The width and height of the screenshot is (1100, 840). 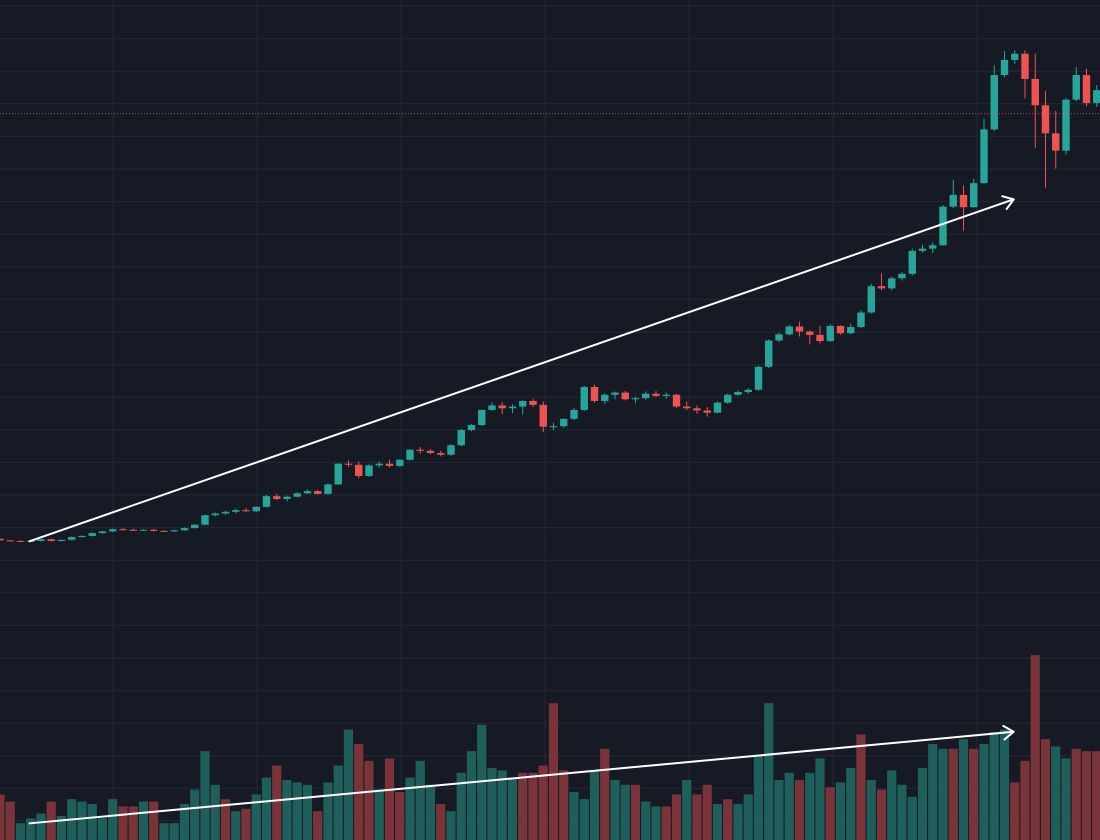 I want to click on trend-arrowhead-volume, so click(x=1008, y=732).